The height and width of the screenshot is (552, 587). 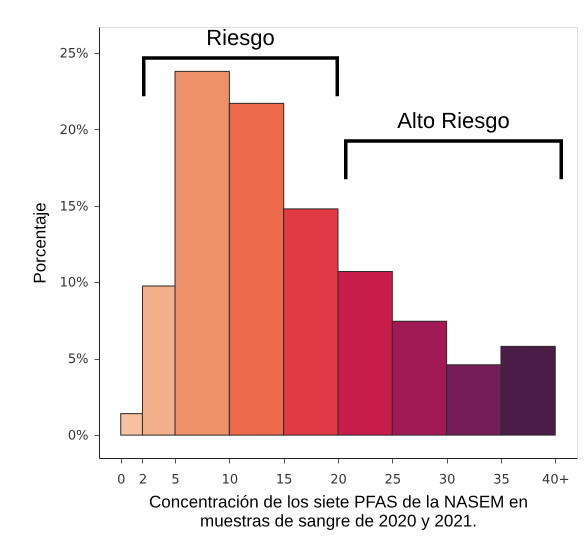 I want to click on y-tick-label: 0%, so click(x=78, y=436).